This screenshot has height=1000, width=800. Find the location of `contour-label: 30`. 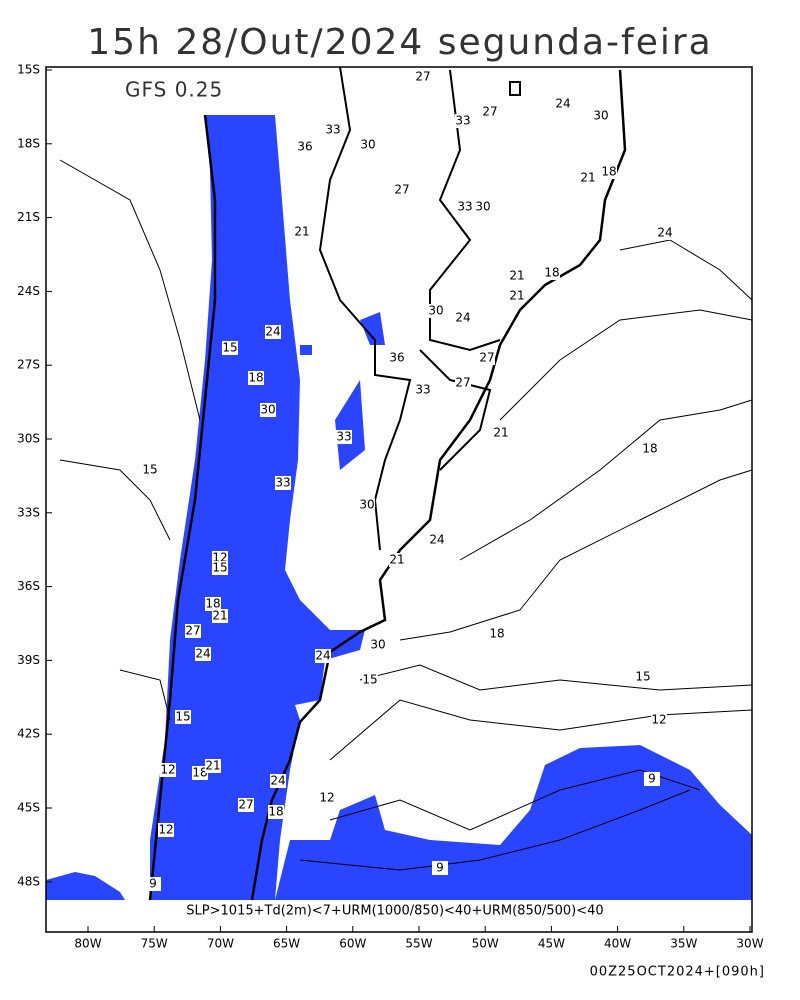

contour-label: 30 is located at coordinates (435, 311).